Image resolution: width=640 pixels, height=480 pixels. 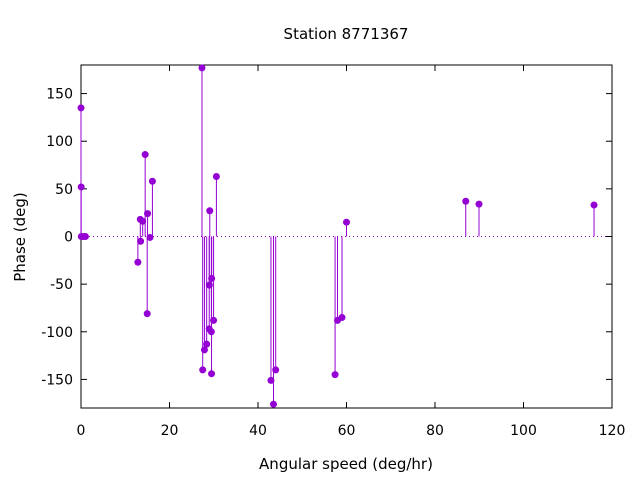 I want to click on y-tick-label: -150, so click(x=57, y=380).